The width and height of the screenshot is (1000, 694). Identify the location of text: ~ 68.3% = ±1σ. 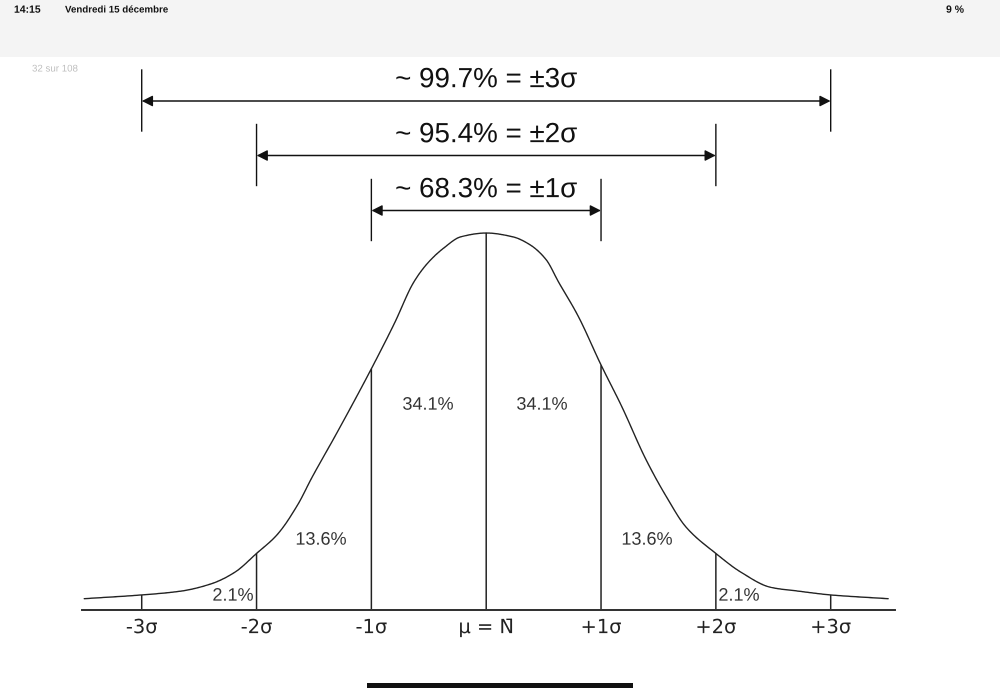
(486, 188).